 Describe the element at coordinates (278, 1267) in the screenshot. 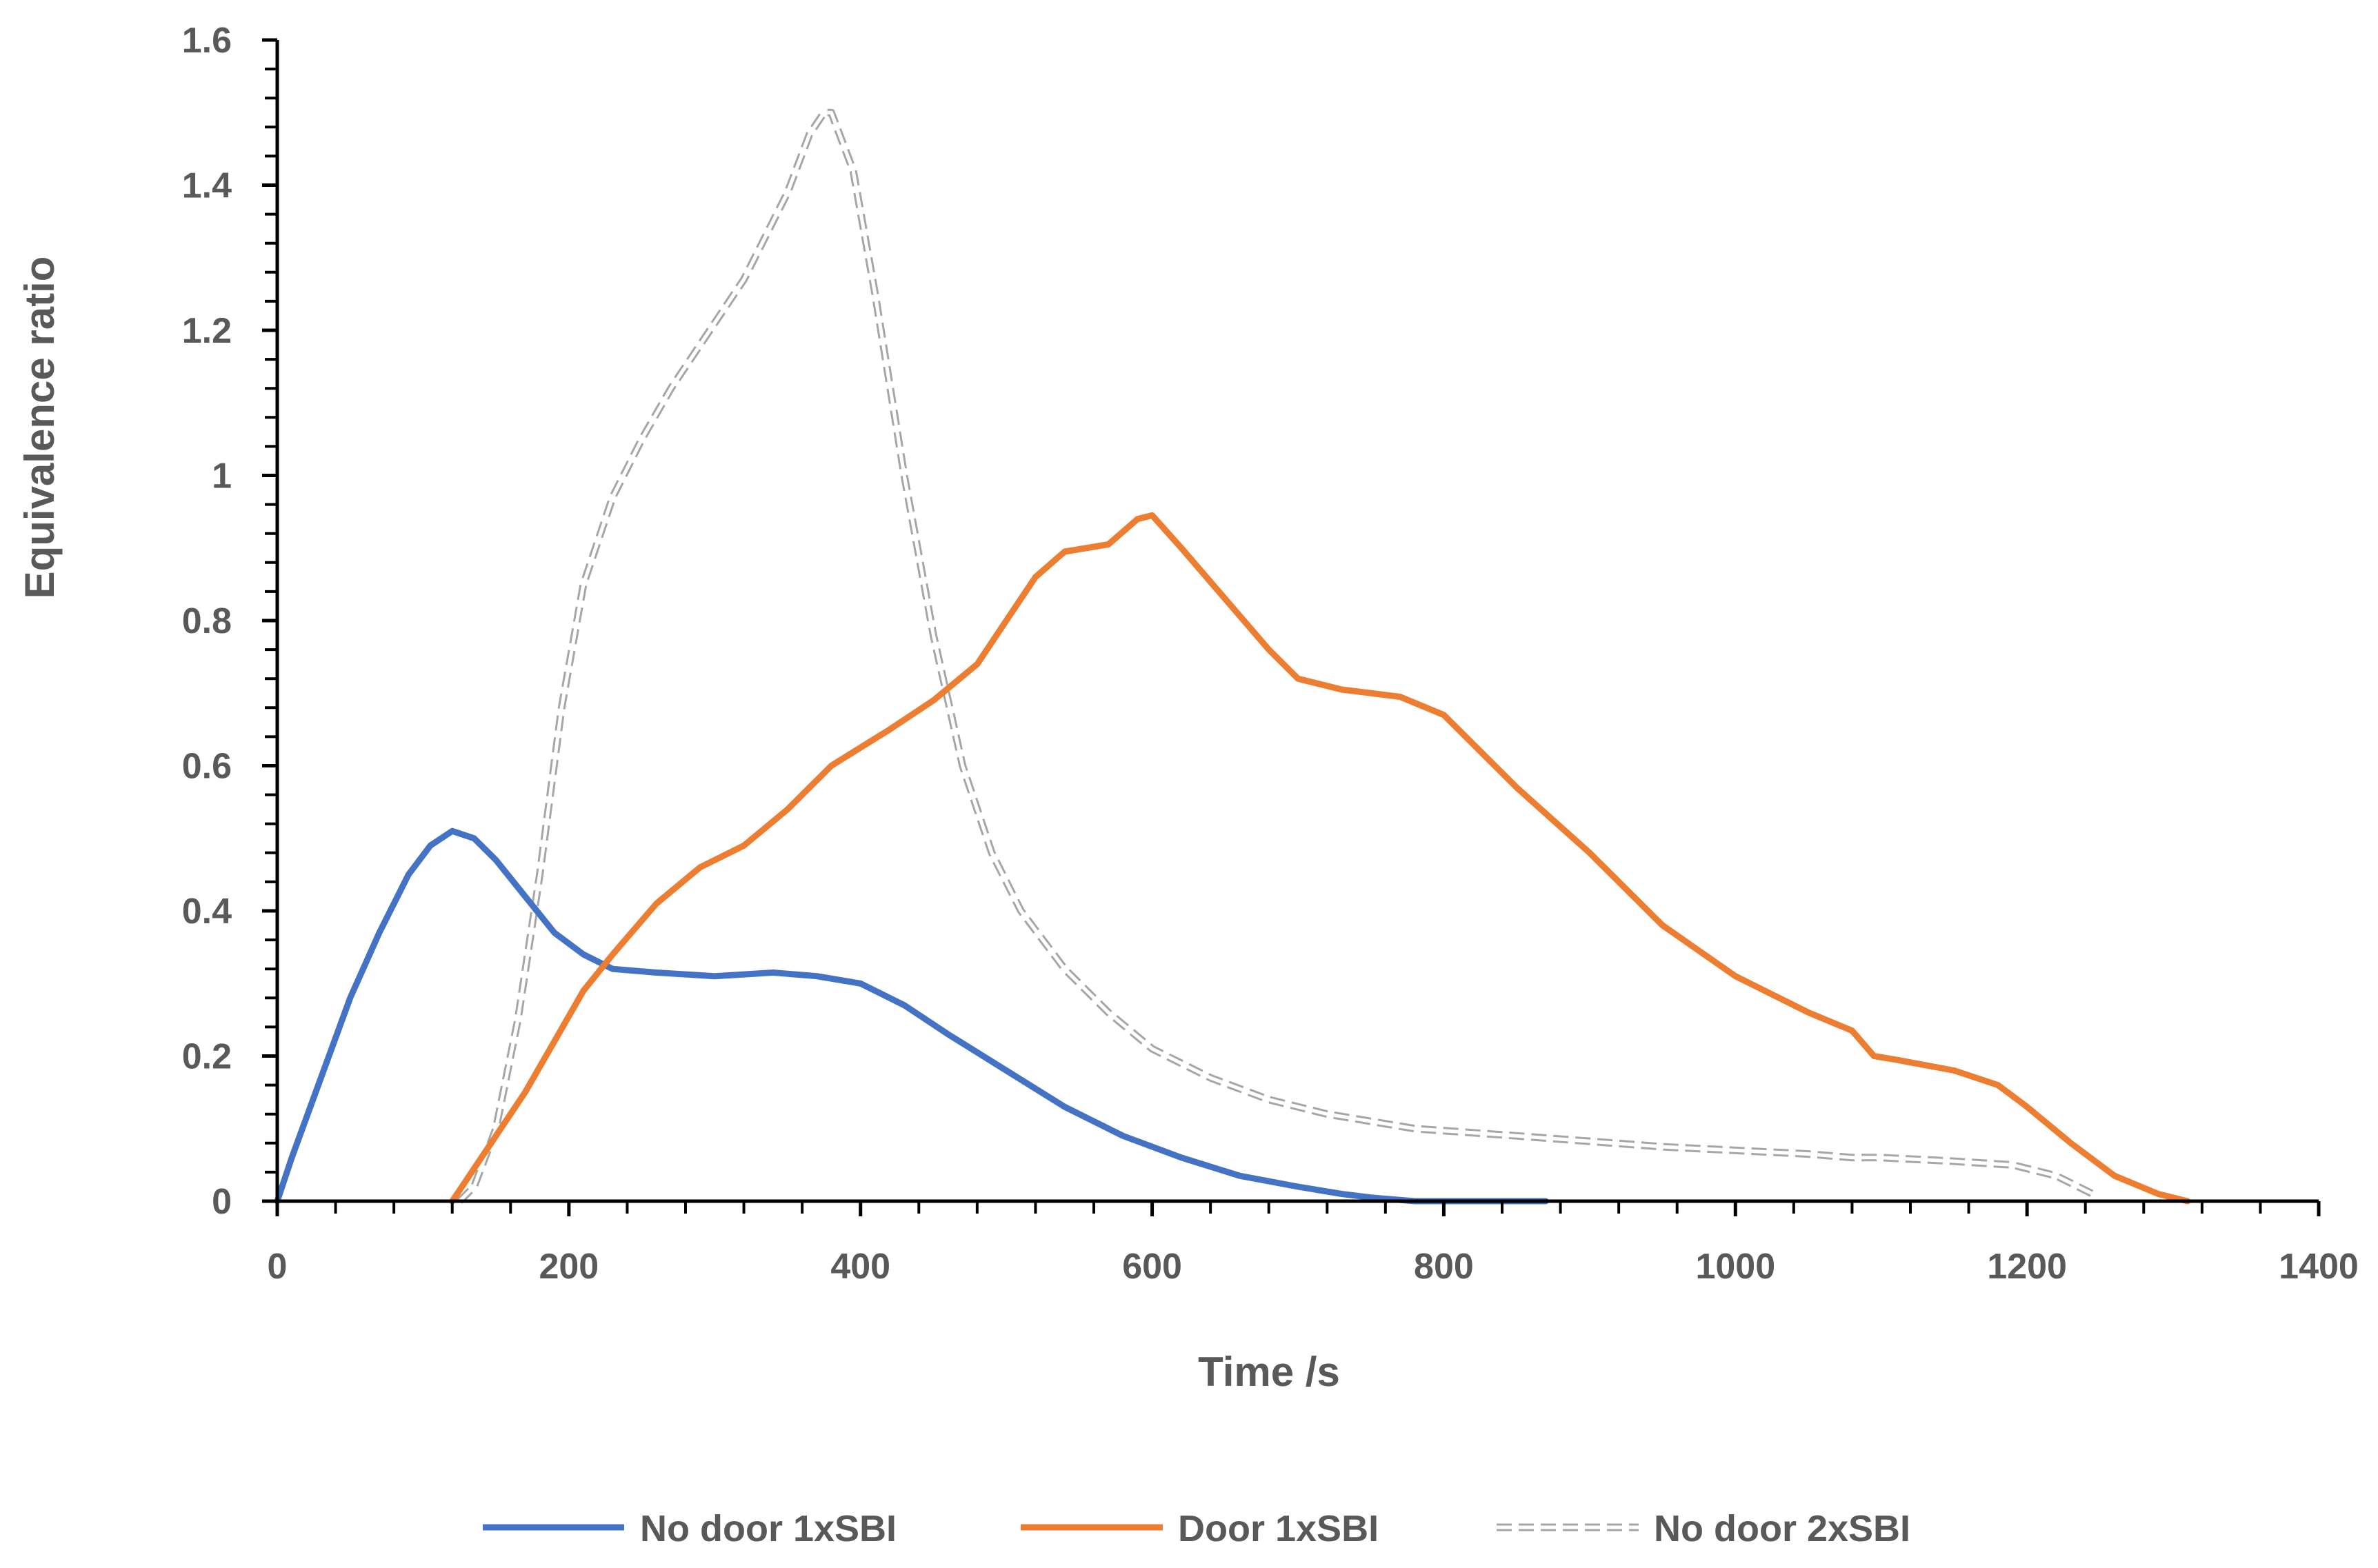

I see `x-tick-label: 0` at that location.